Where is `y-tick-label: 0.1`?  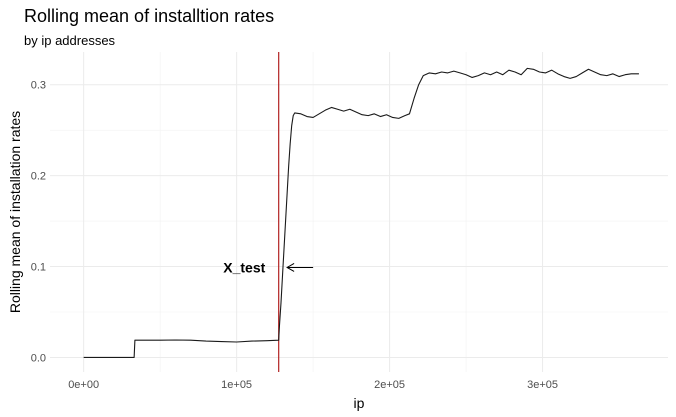
y-tick-label: 0.1 is located at coordinates (38, 268).